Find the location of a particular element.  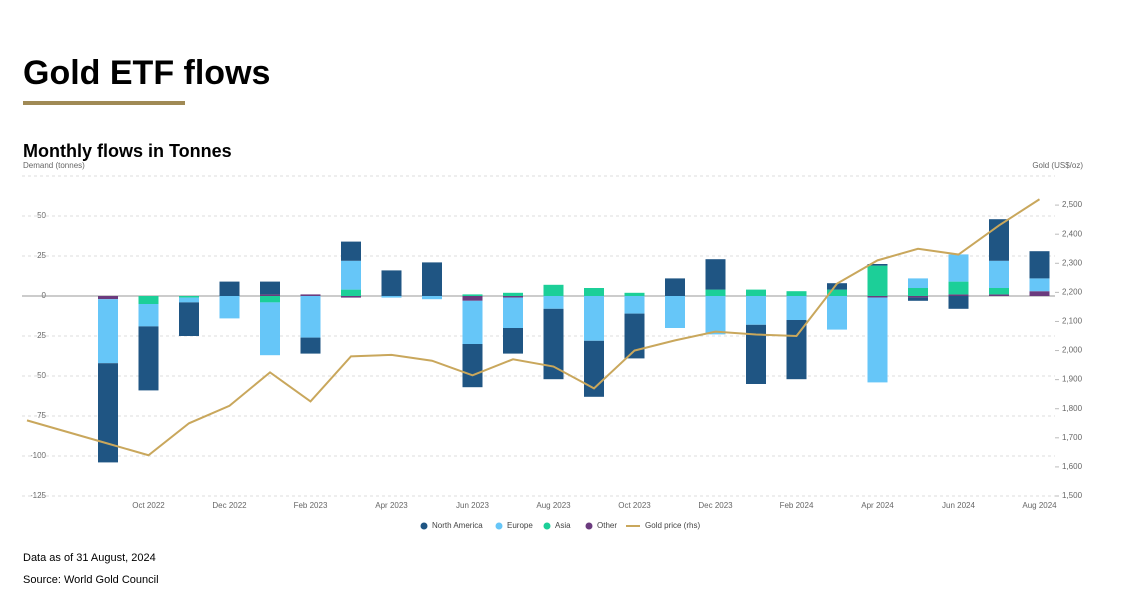

x-tick-label: Jun 2023 is located at coordinates (472, 505).